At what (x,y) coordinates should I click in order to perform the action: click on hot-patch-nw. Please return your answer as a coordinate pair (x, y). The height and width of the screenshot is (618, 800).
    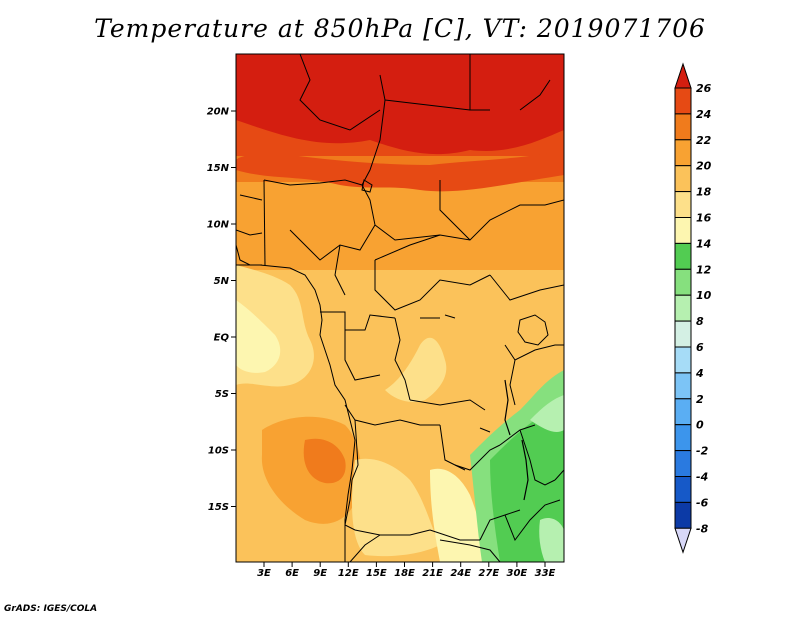
    Looking at the image, I should click on (400, 104).